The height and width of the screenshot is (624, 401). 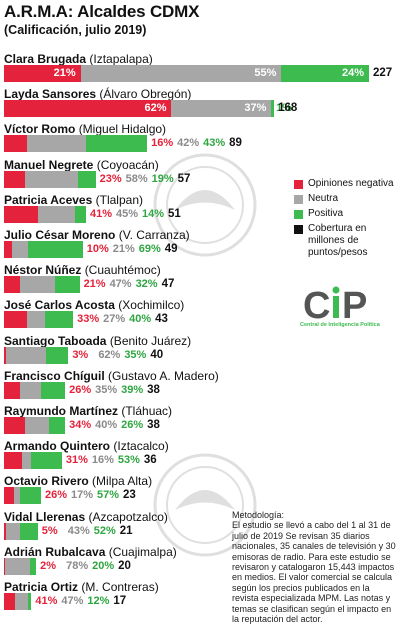 I want to click on data-label-positive: 57%, so click(x=107, y=495).